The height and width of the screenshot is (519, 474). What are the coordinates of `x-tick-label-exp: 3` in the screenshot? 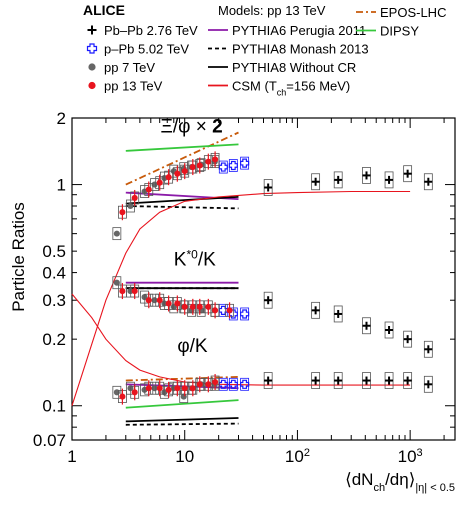 It's located at (420, 453).